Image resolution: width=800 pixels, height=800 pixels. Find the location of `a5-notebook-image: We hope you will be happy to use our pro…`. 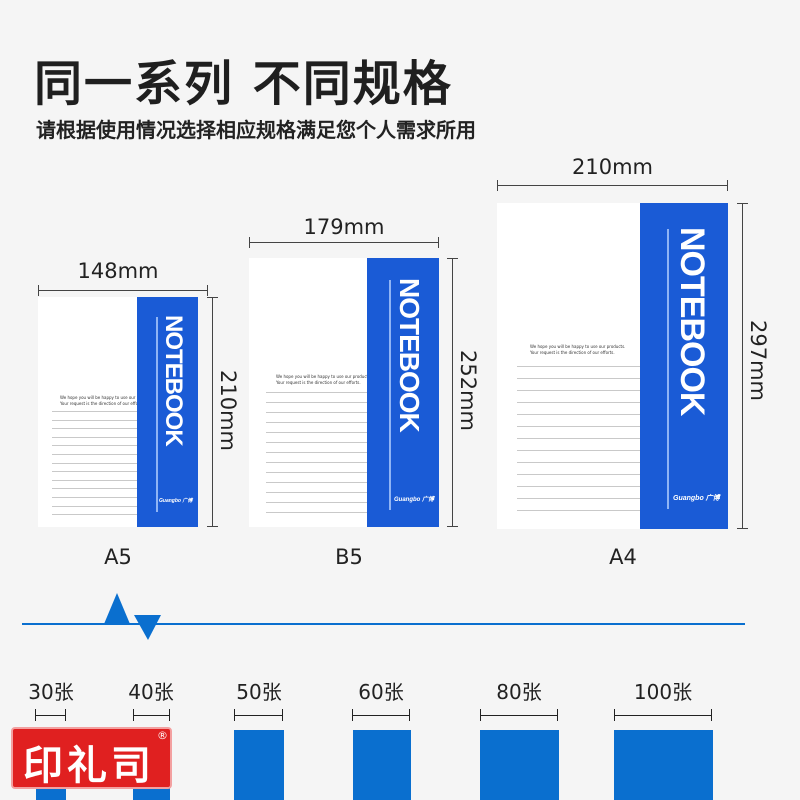

a5-notebook-image: We hope you will be happy to use our pro… is located at coordinates (118, 412).